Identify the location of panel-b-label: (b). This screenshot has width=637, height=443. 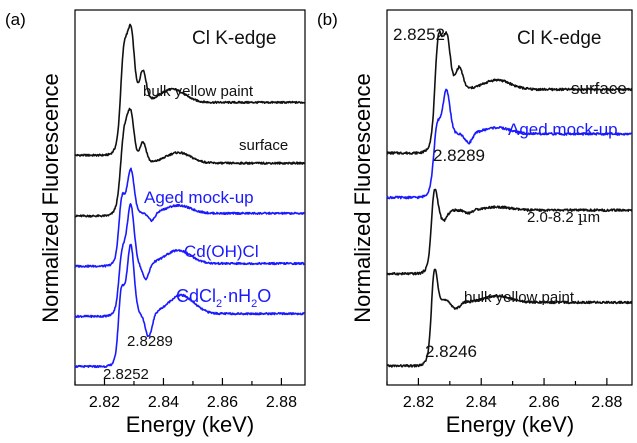
(327, 19).